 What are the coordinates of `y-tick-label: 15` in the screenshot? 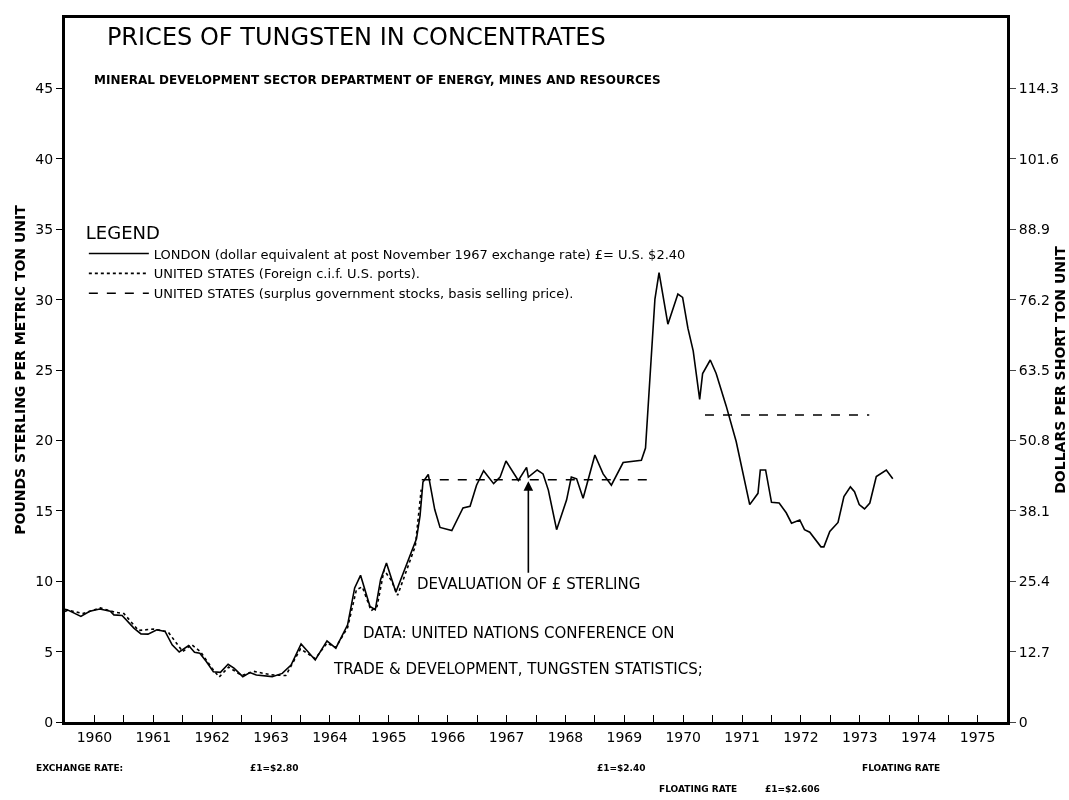 It's located at (44, 510).